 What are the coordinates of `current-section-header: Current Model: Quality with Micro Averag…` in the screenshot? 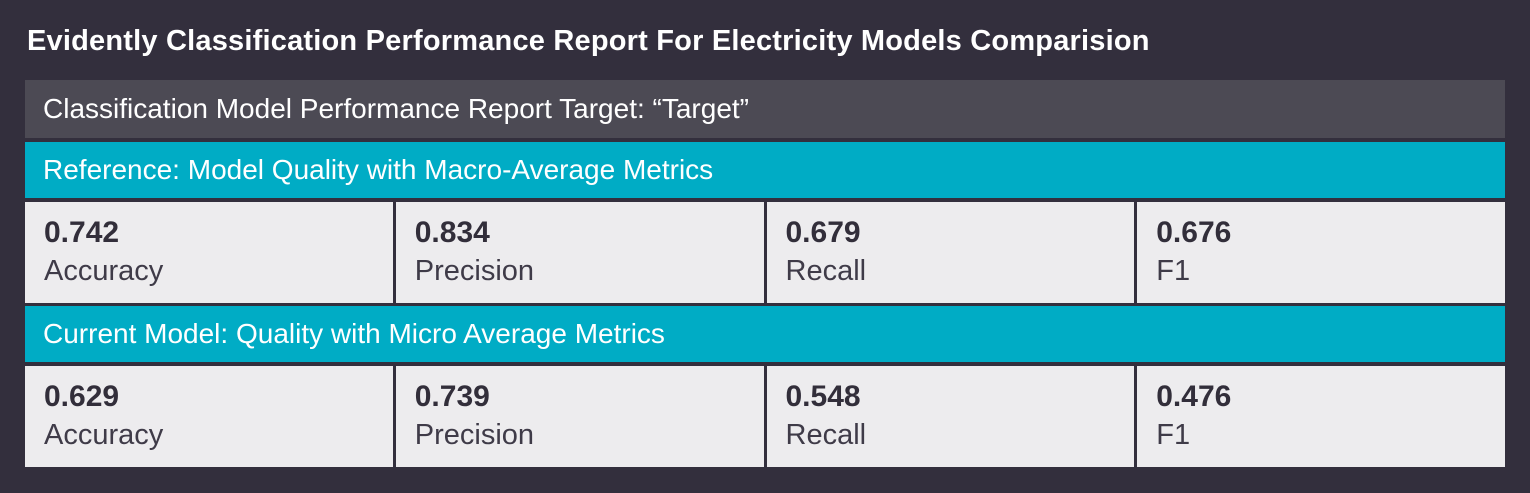 It's located at (765, 334).